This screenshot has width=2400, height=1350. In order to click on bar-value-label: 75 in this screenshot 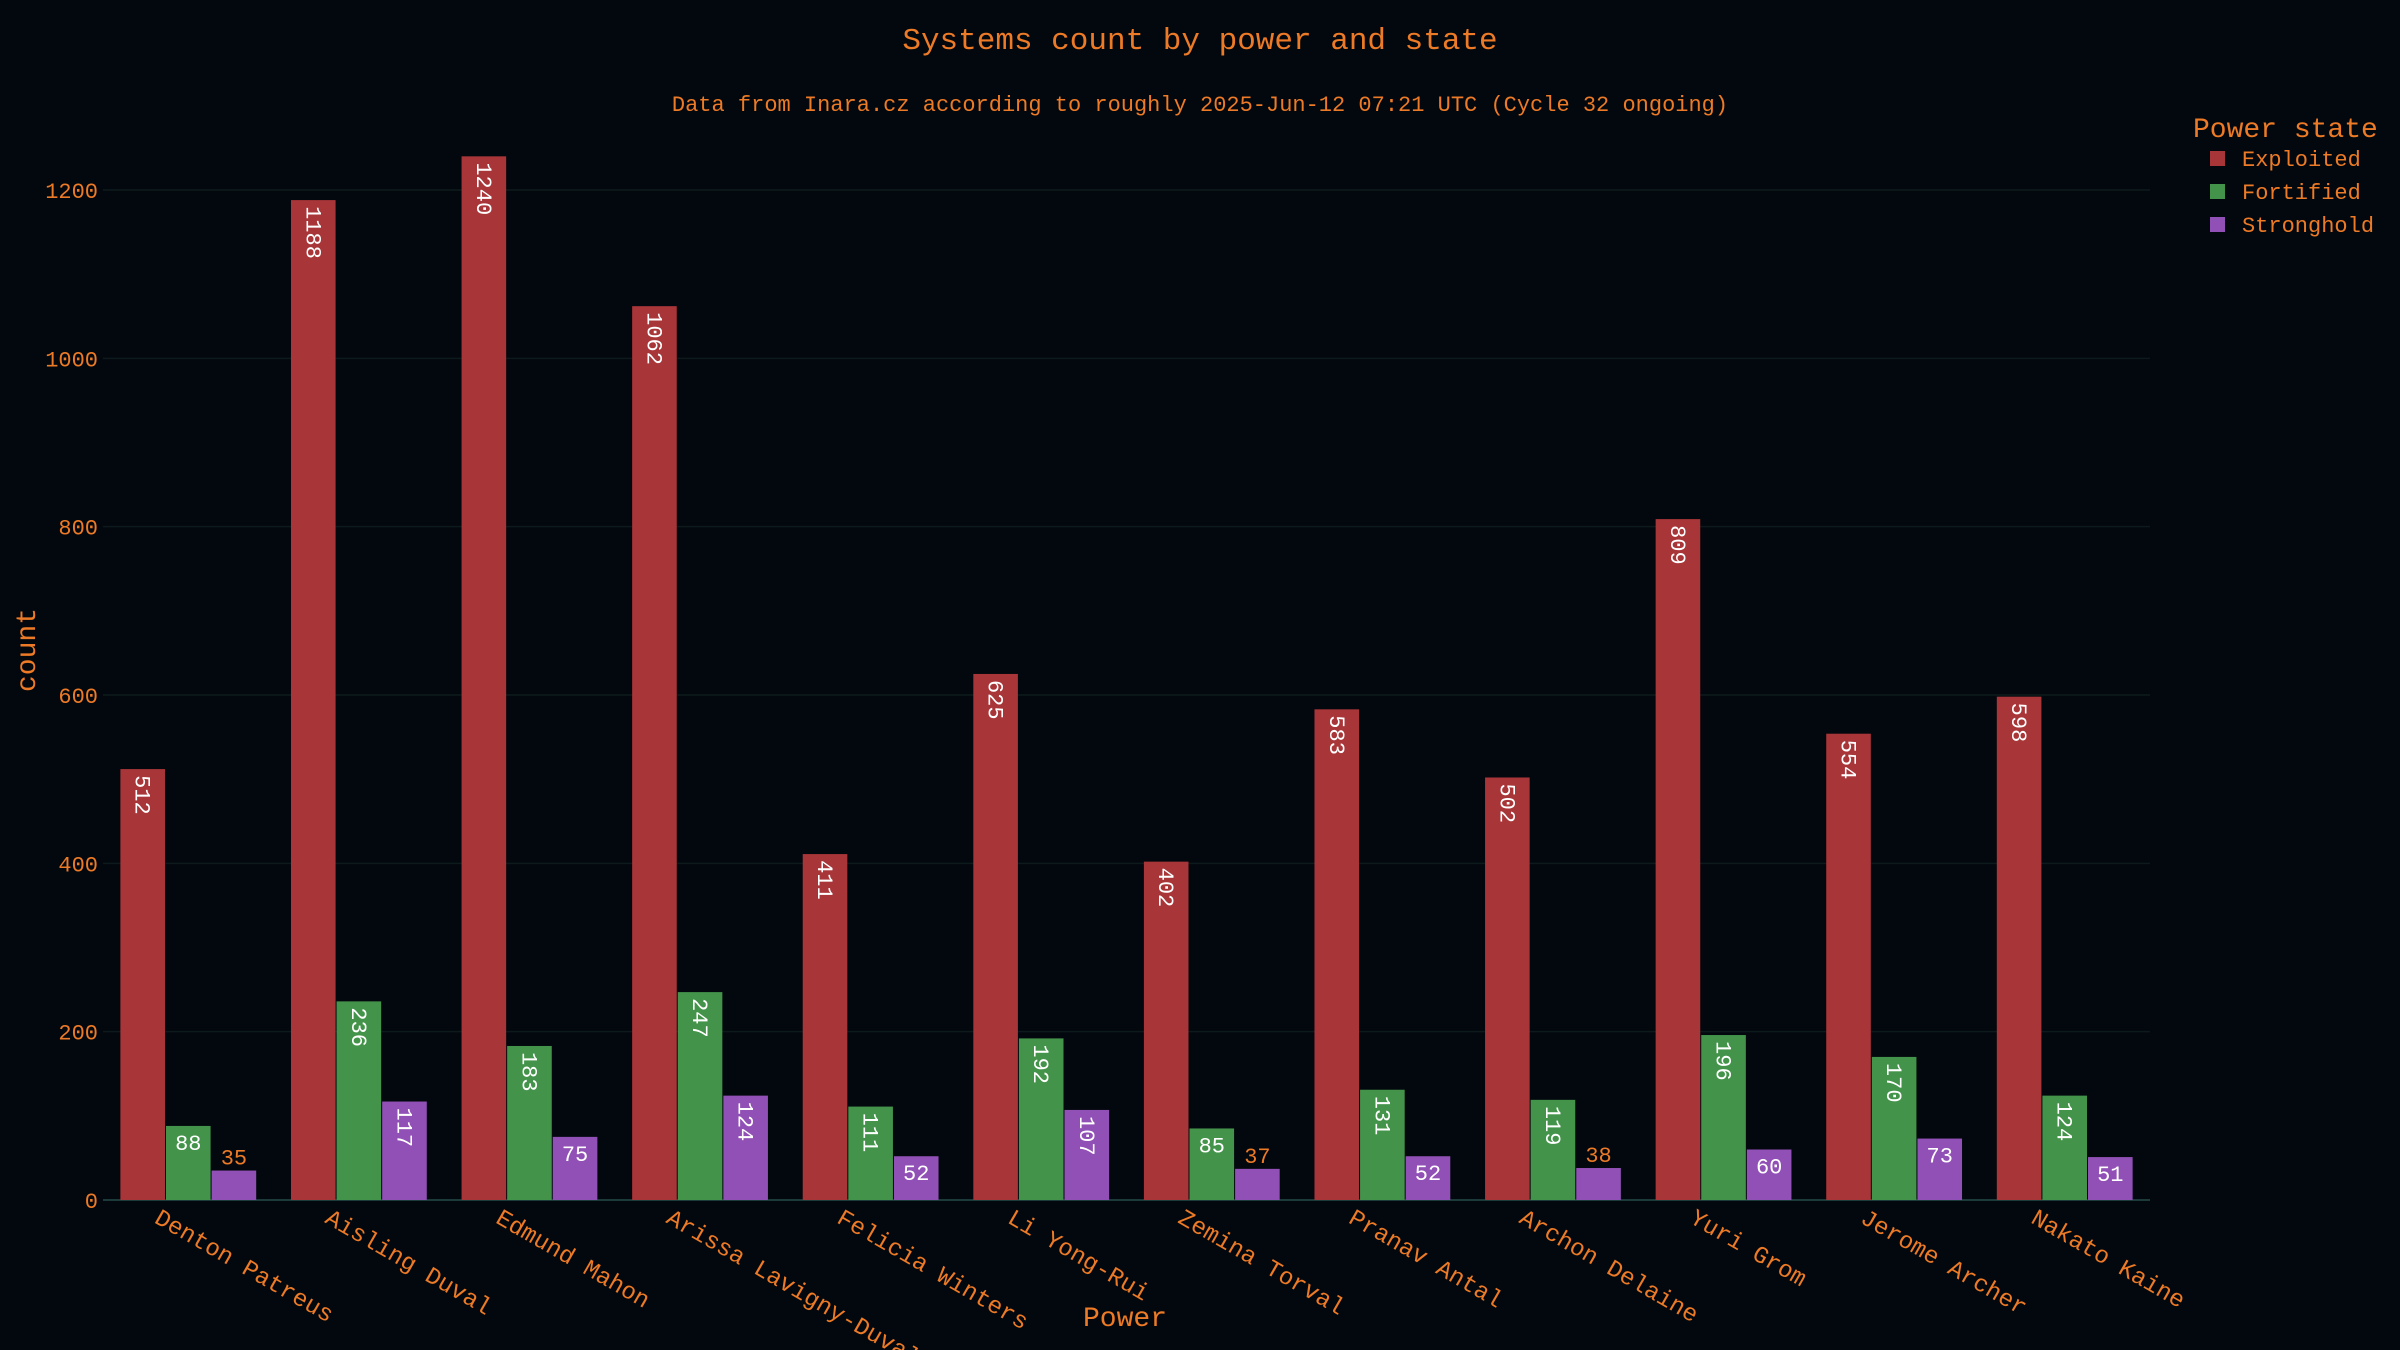, I will do `click(575, 1155)`.